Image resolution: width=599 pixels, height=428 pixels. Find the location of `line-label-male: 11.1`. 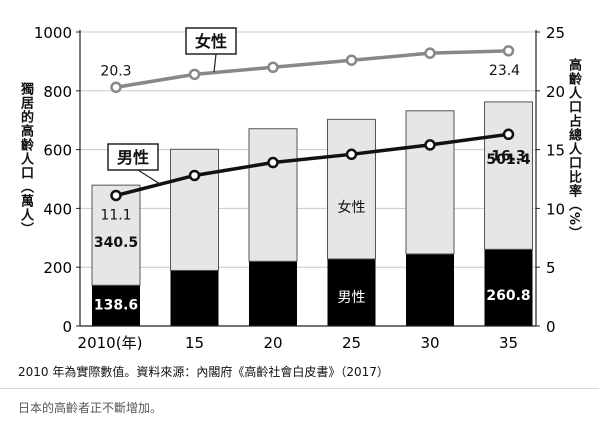

line-label-male: 11.1 is located at coordinates (115, 215).